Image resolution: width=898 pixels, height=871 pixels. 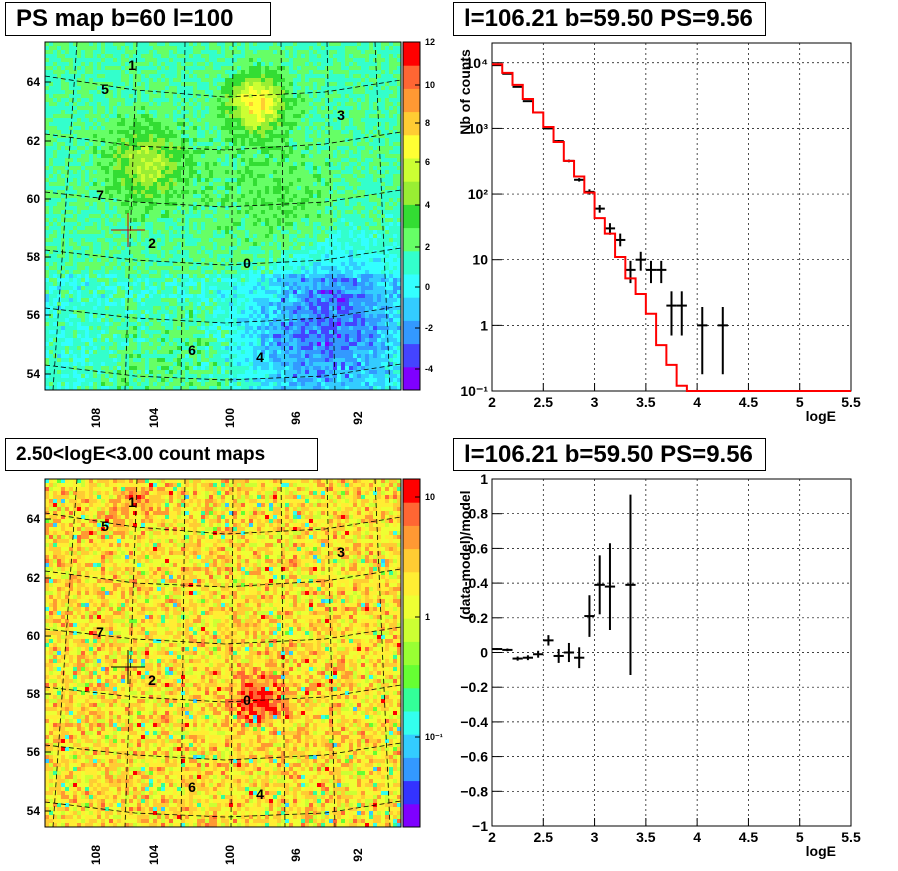 I want to click on source-label-6: 6, so click(x=192, y=350).